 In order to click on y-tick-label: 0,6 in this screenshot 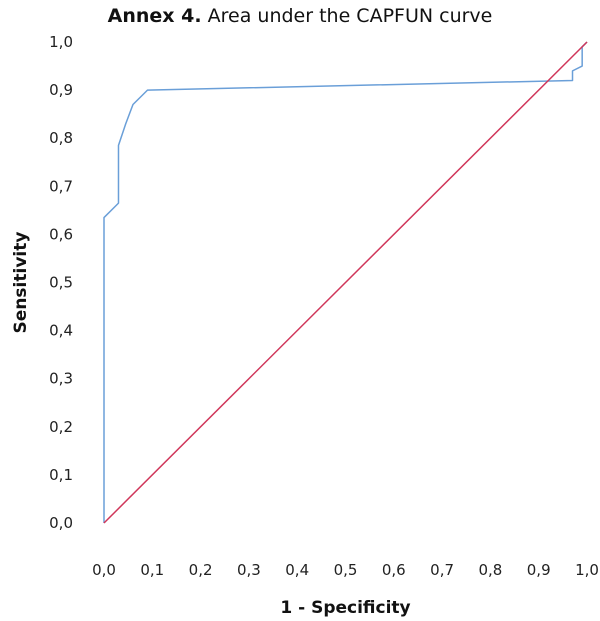, I will do `click(61, 234)`.